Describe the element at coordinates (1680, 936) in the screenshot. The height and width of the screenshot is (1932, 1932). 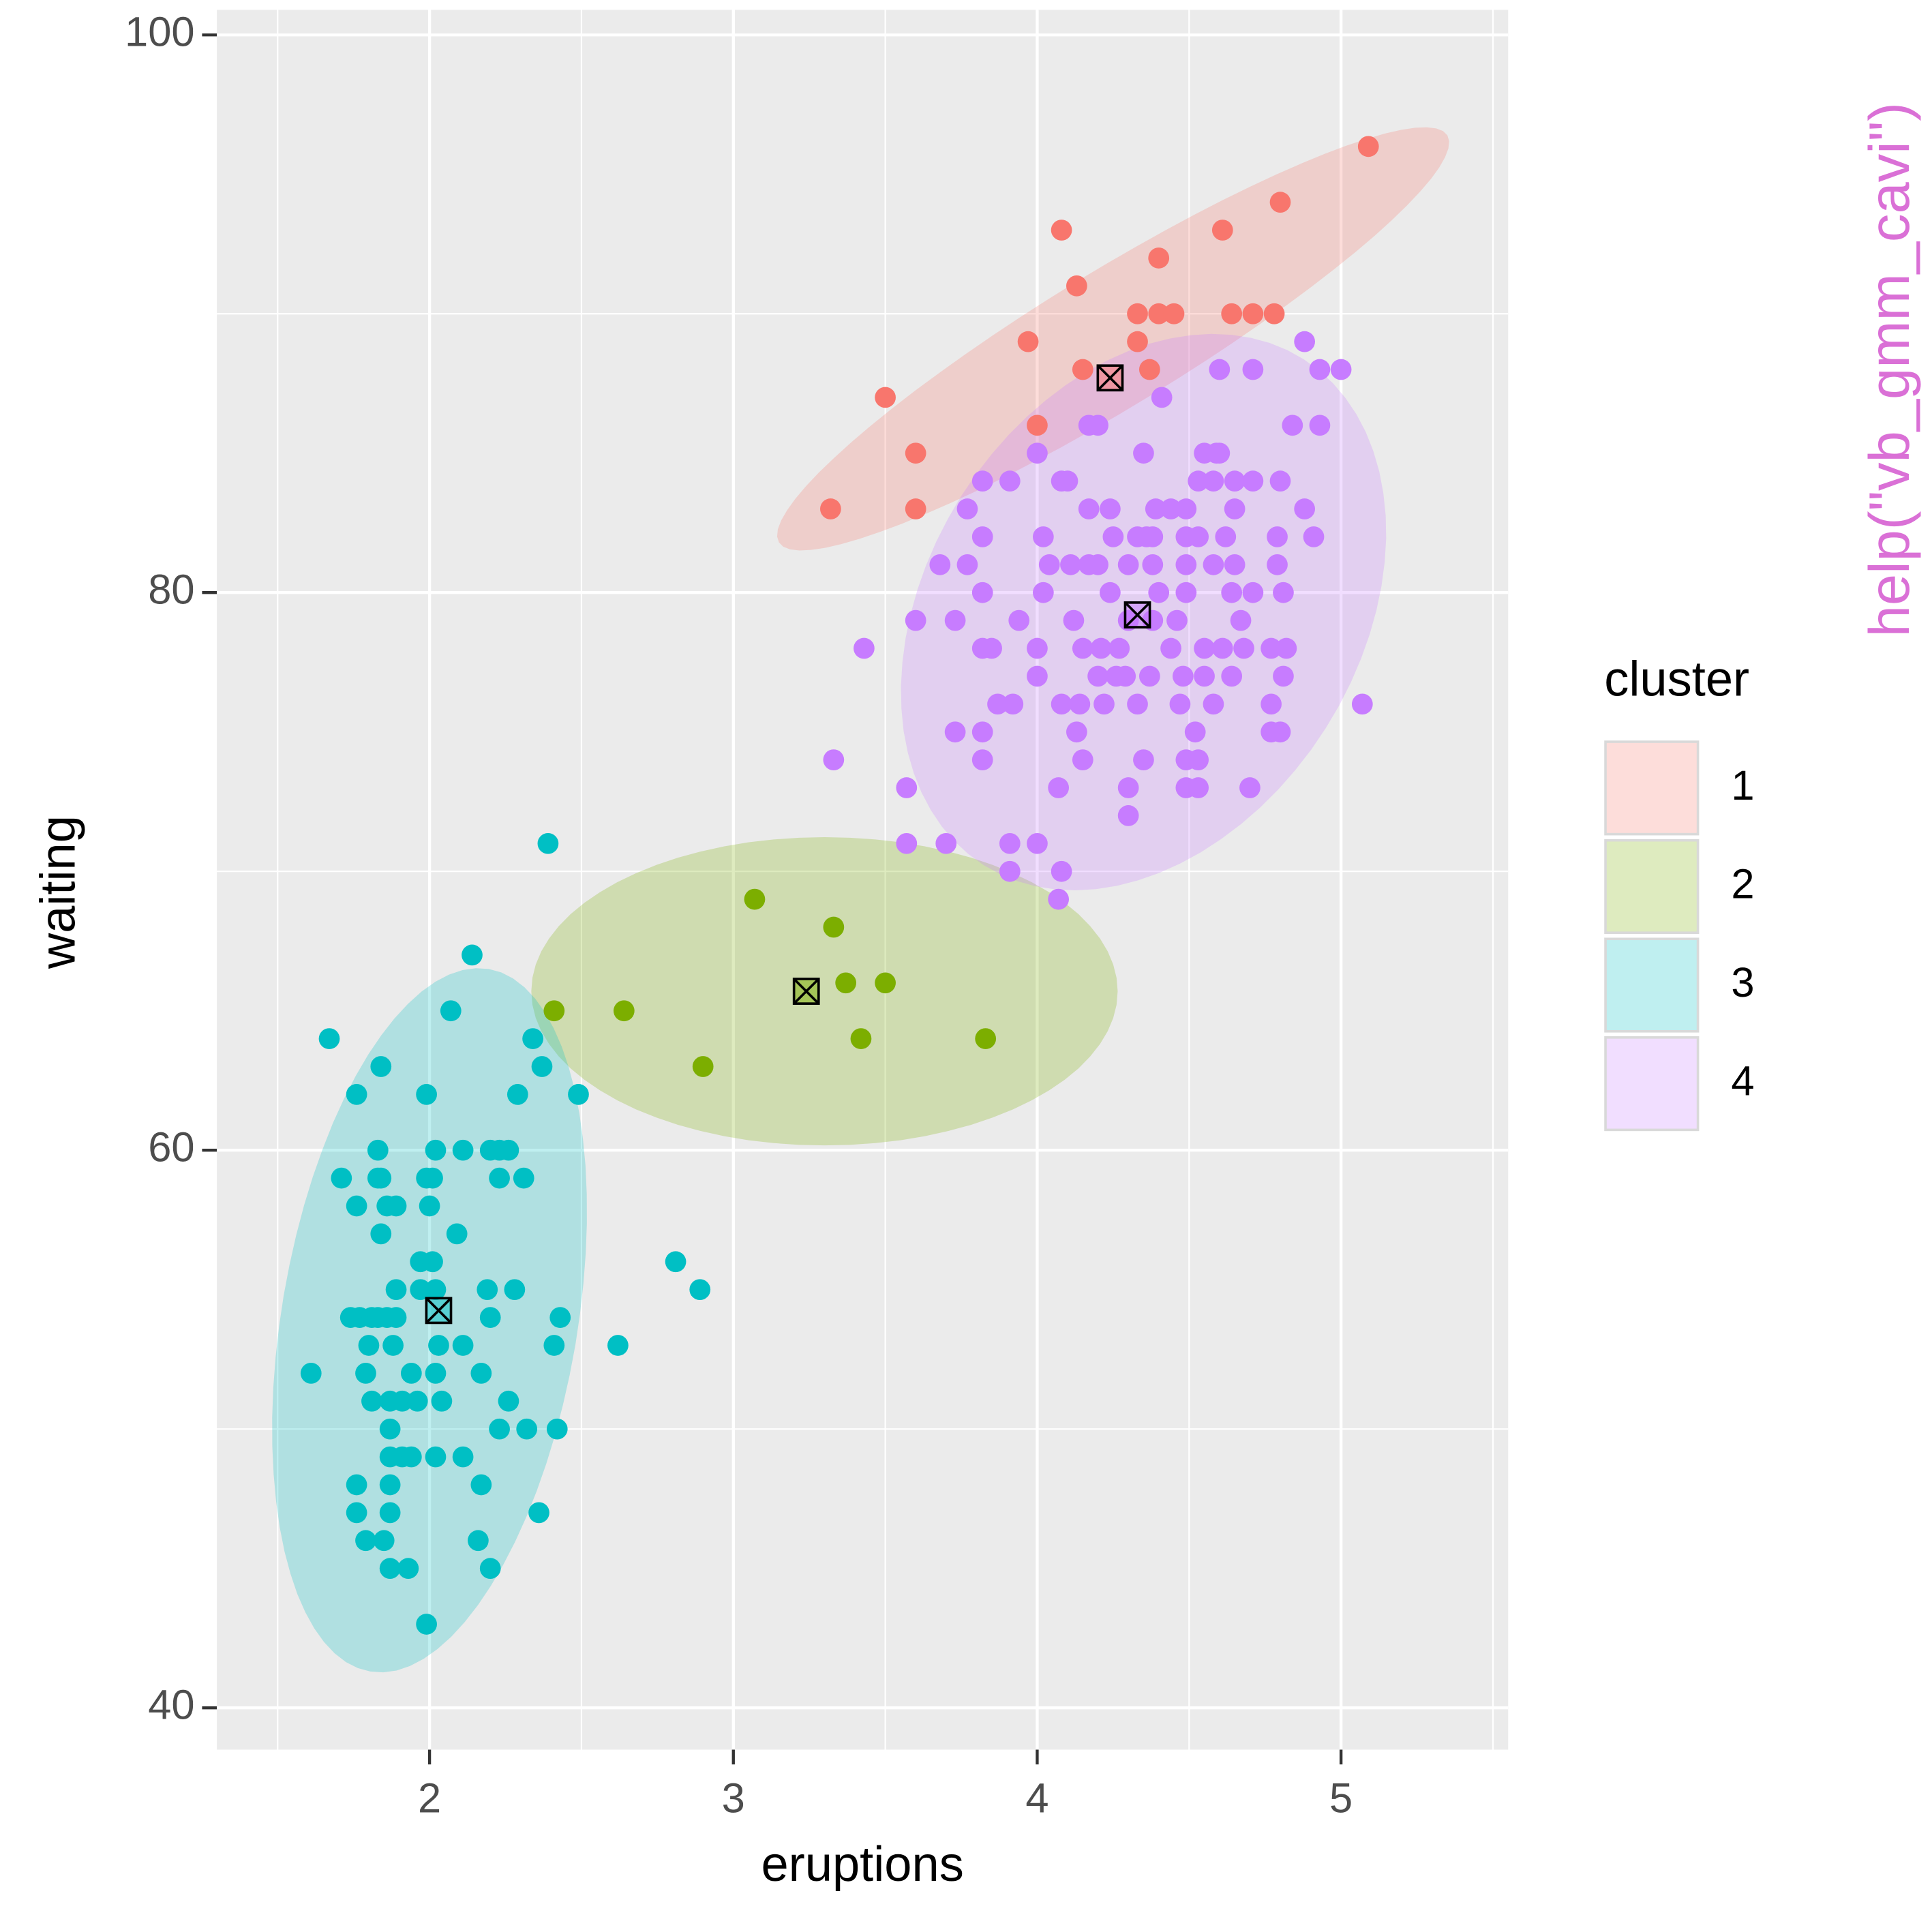
I see `legend: 1 2 3 4` at that location.